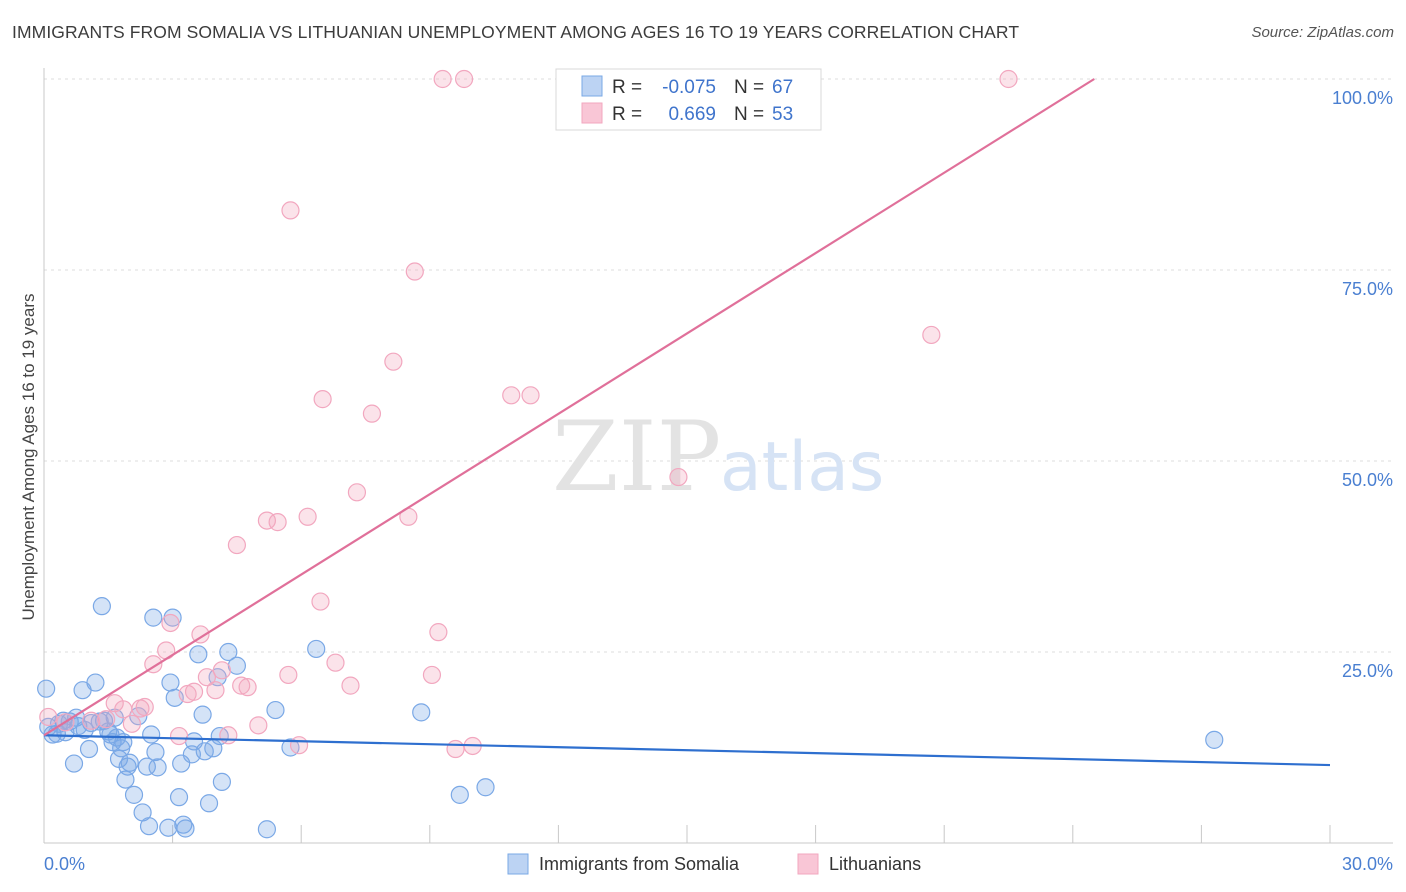 The image size is (1406, 892). Describe the element at coordinates (592, 86) in the screenshot. I see `legend-swatch-somalia` at that location.